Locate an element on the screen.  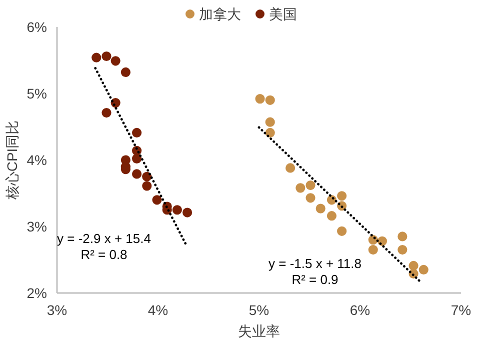
x-tick-label: 6% is located at coordinates (360, 310).